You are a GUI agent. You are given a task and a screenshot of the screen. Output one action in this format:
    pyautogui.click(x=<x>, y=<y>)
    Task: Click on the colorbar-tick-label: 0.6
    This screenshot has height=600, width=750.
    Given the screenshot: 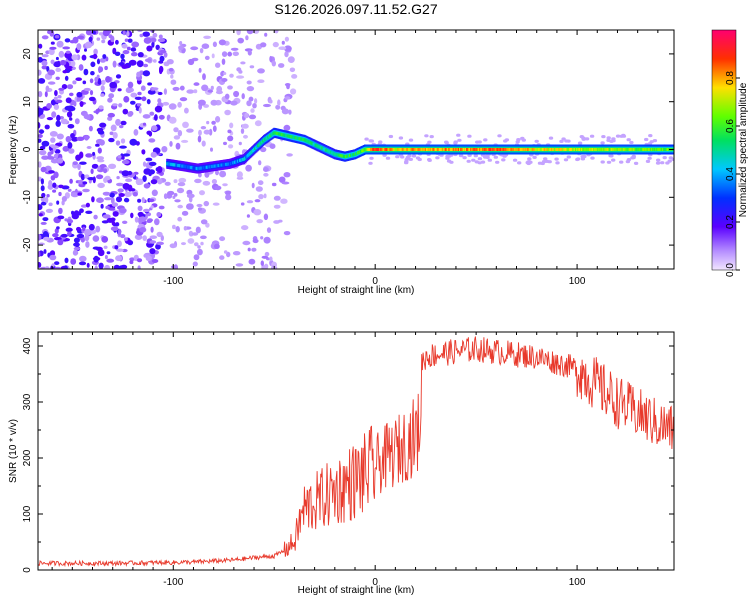 What is the action you would take?
    pyautogui.click(x=730, y=126)
    